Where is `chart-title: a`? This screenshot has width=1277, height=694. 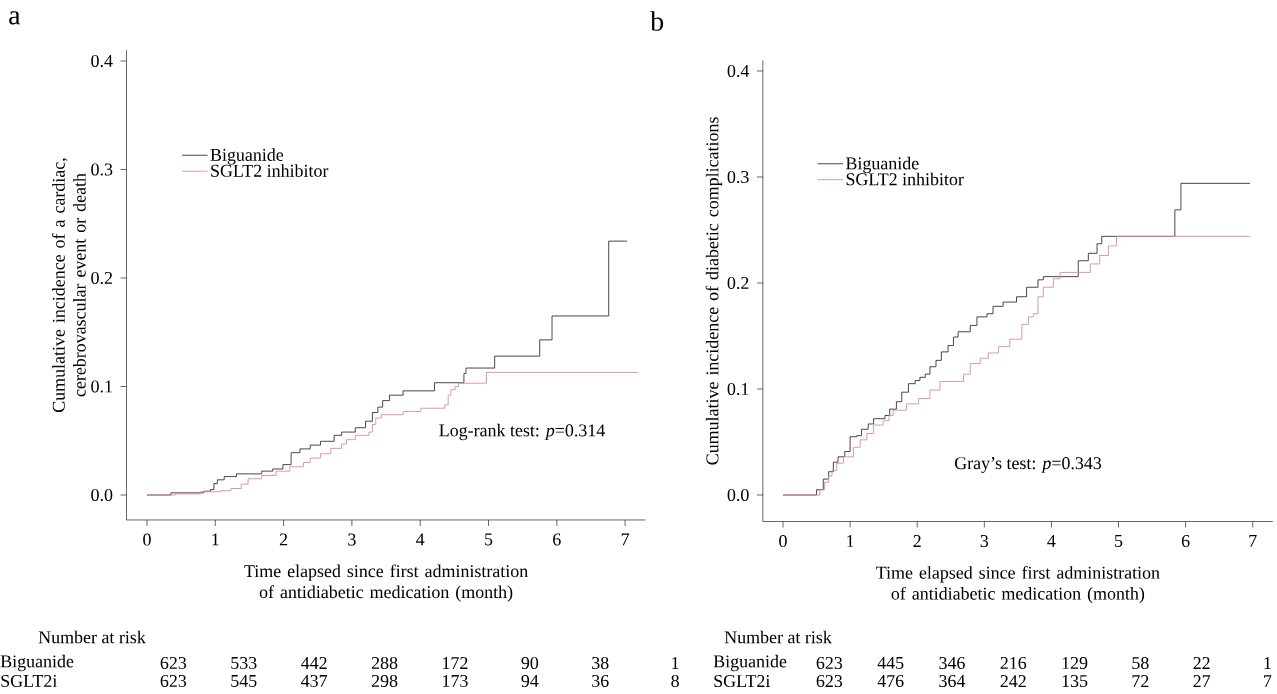 chart-title: a is located at coordinates (15, 18).